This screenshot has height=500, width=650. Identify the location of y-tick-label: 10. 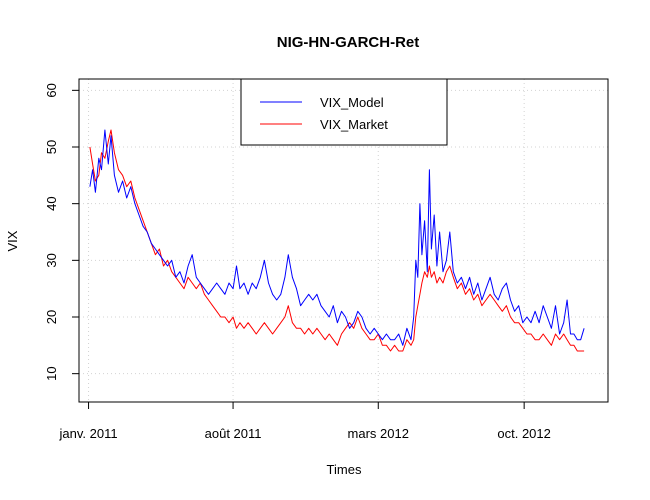
(51, 373).